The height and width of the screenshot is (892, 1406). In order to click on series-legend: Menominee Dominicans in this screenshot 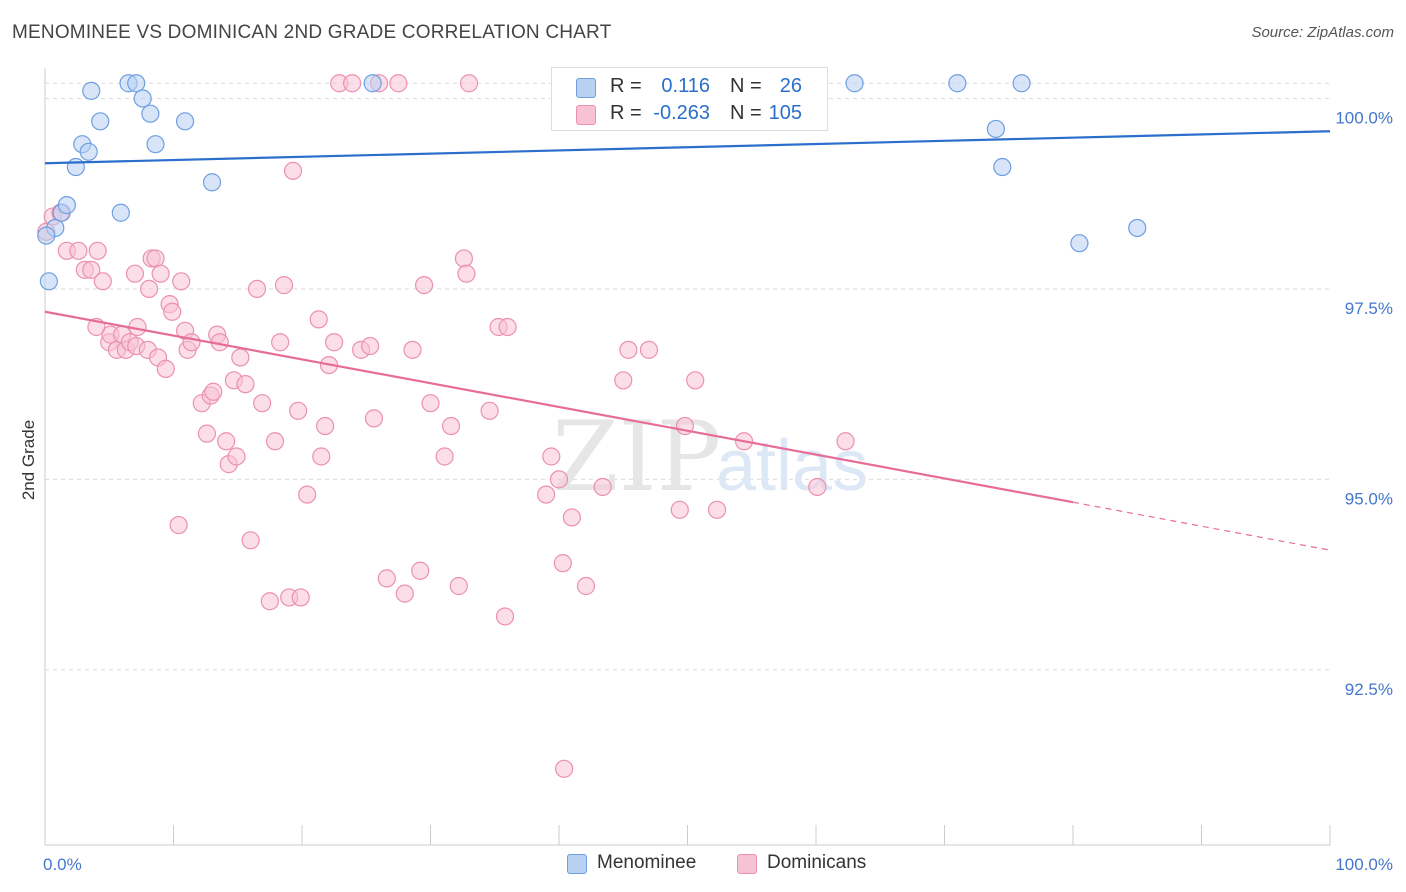, I will do `click(703, 865)`.